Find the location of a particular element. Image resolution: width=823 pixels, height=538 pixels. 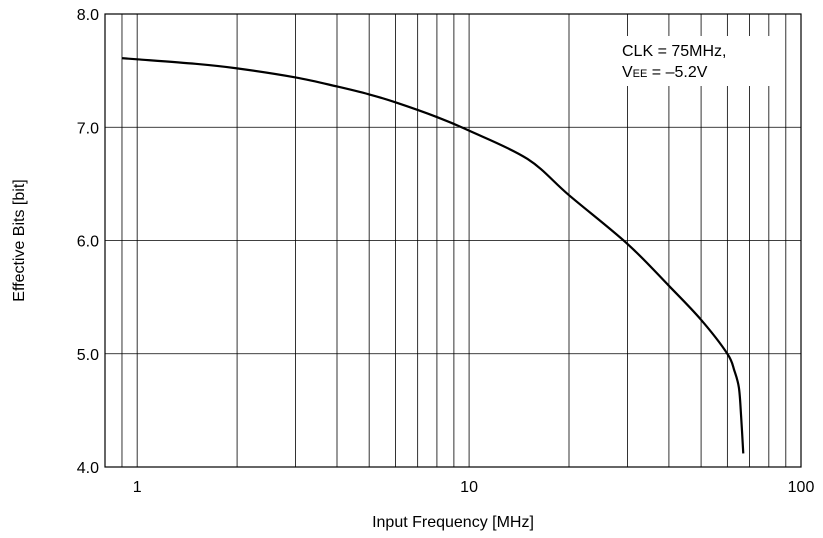

x-tick-labels: 1 10 100 is located at coordinates (474, 487).